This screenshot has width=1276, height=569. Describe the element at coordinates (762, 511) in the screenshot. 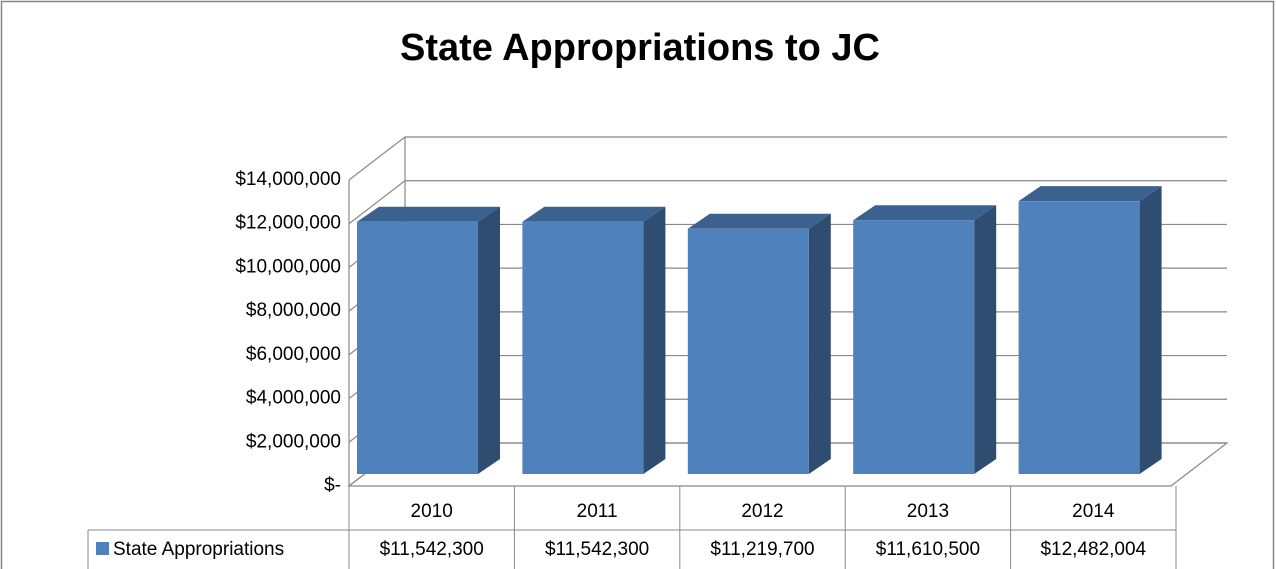

I see `x-tick-label: 2012` at that location.